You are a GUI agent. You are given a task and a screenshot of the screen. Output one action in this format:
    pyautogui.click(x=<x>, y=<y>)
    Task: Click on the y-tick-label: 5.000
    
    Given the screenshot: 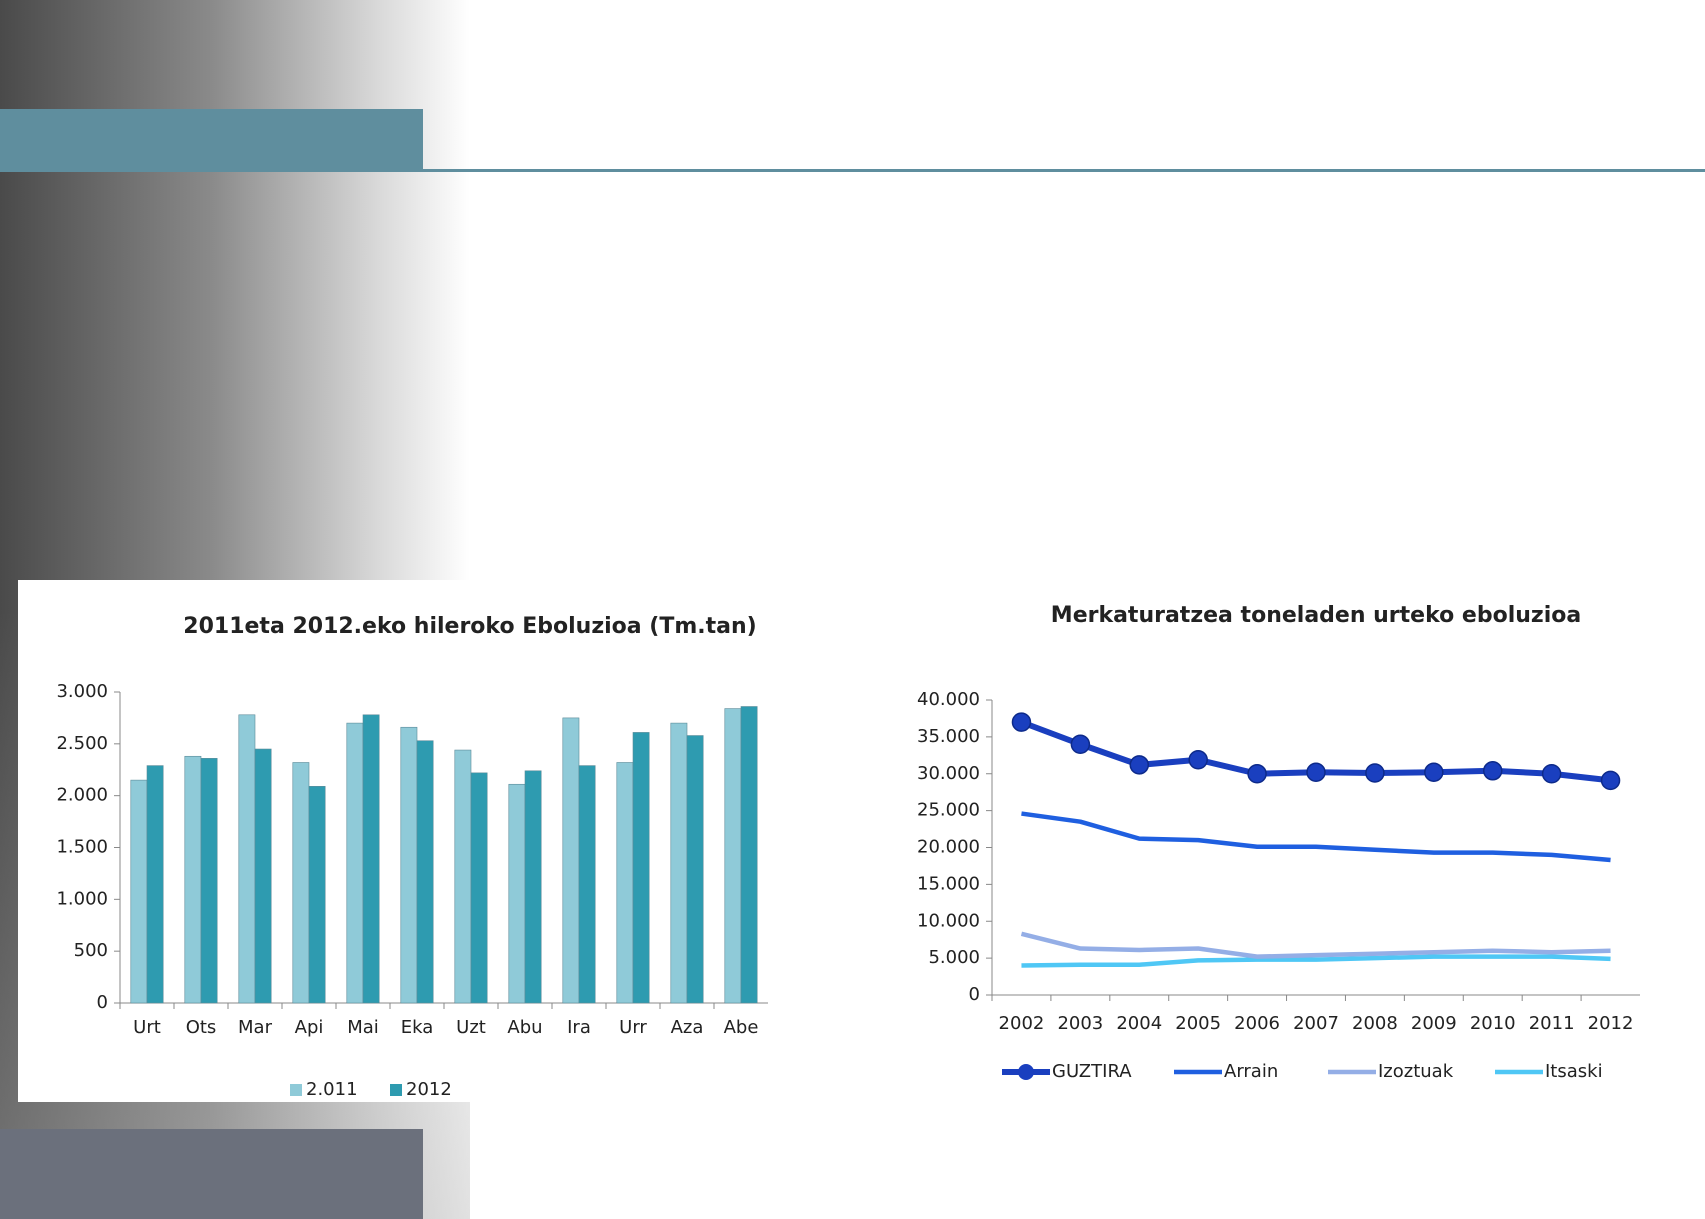 What is the action you would take?
    pyautogui.click(x=954, y=957)
    